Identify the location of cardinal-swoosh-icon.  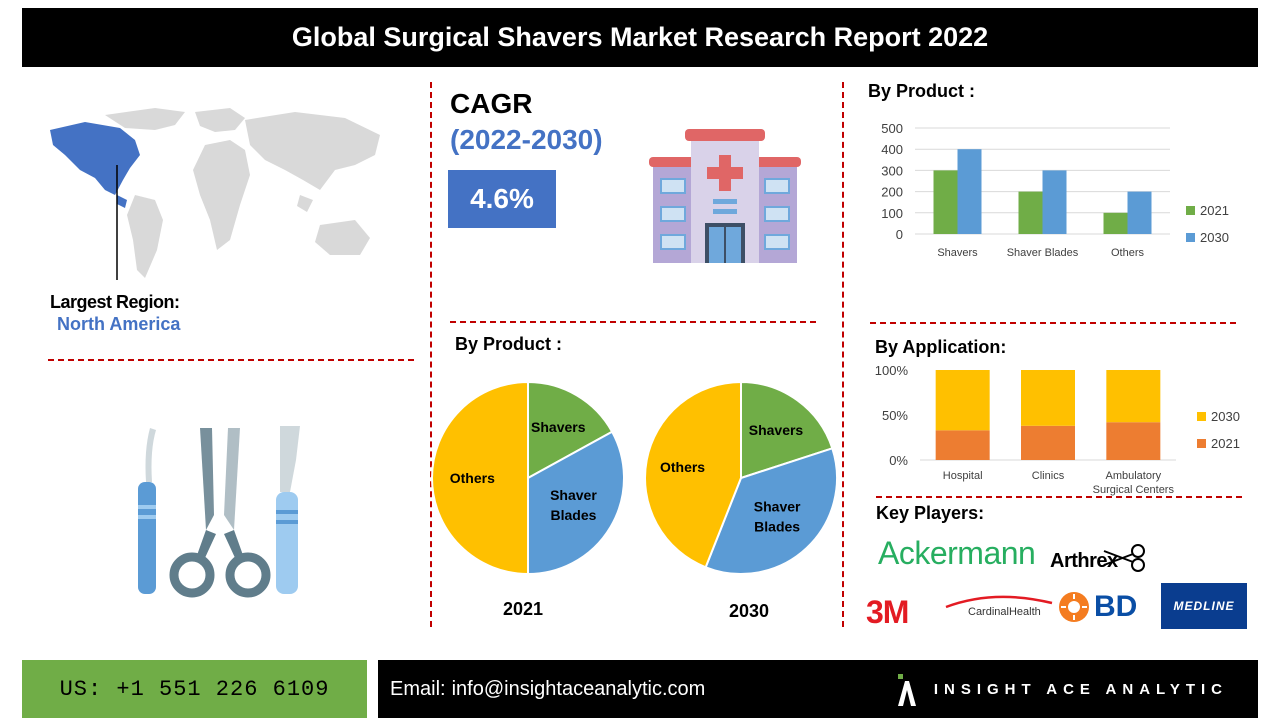
(999, 602).